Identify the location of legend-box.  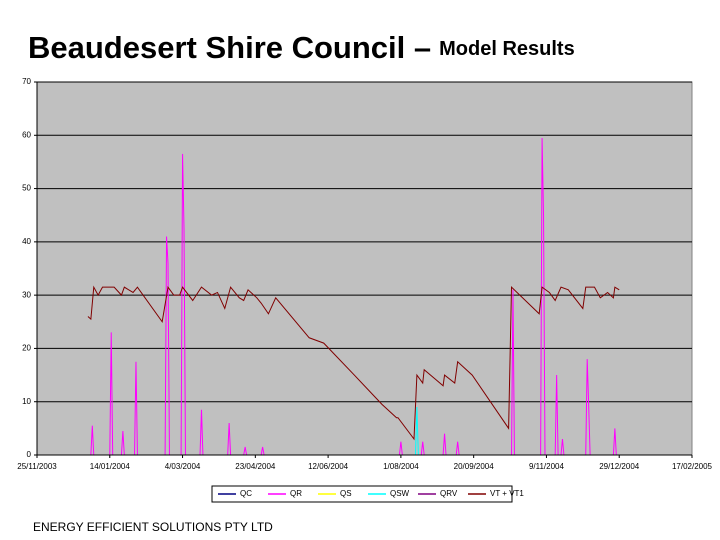
(362, 494).